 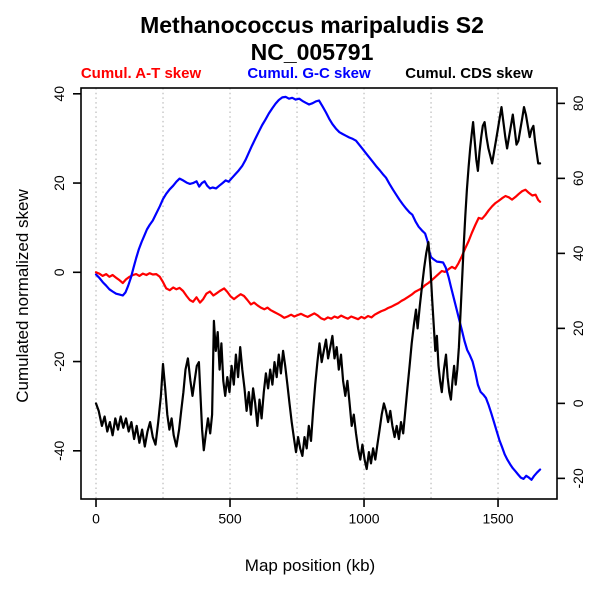 I want to click on x-tick-label: 0, so click(x=96, y=518).